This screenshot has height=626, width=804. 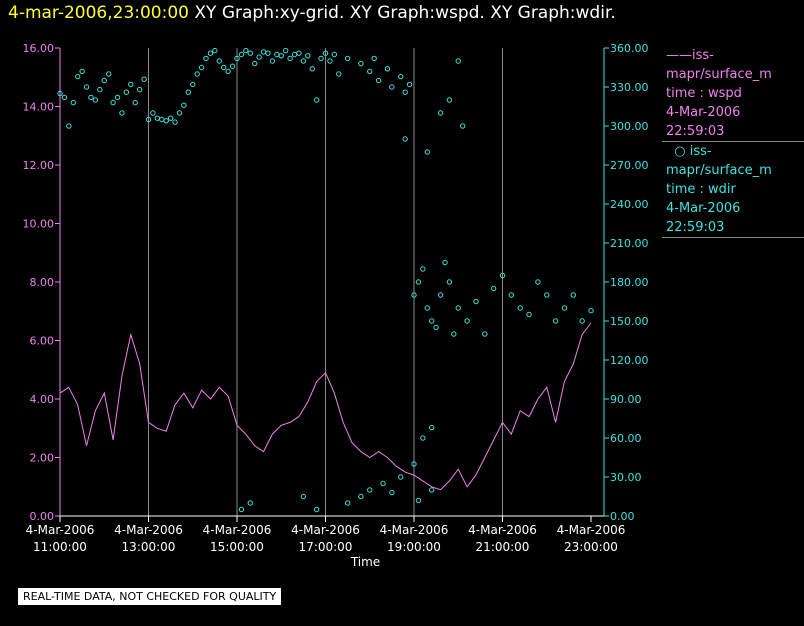 I want to click on legend-circle-icon: ○, so click(x=678, y=151).